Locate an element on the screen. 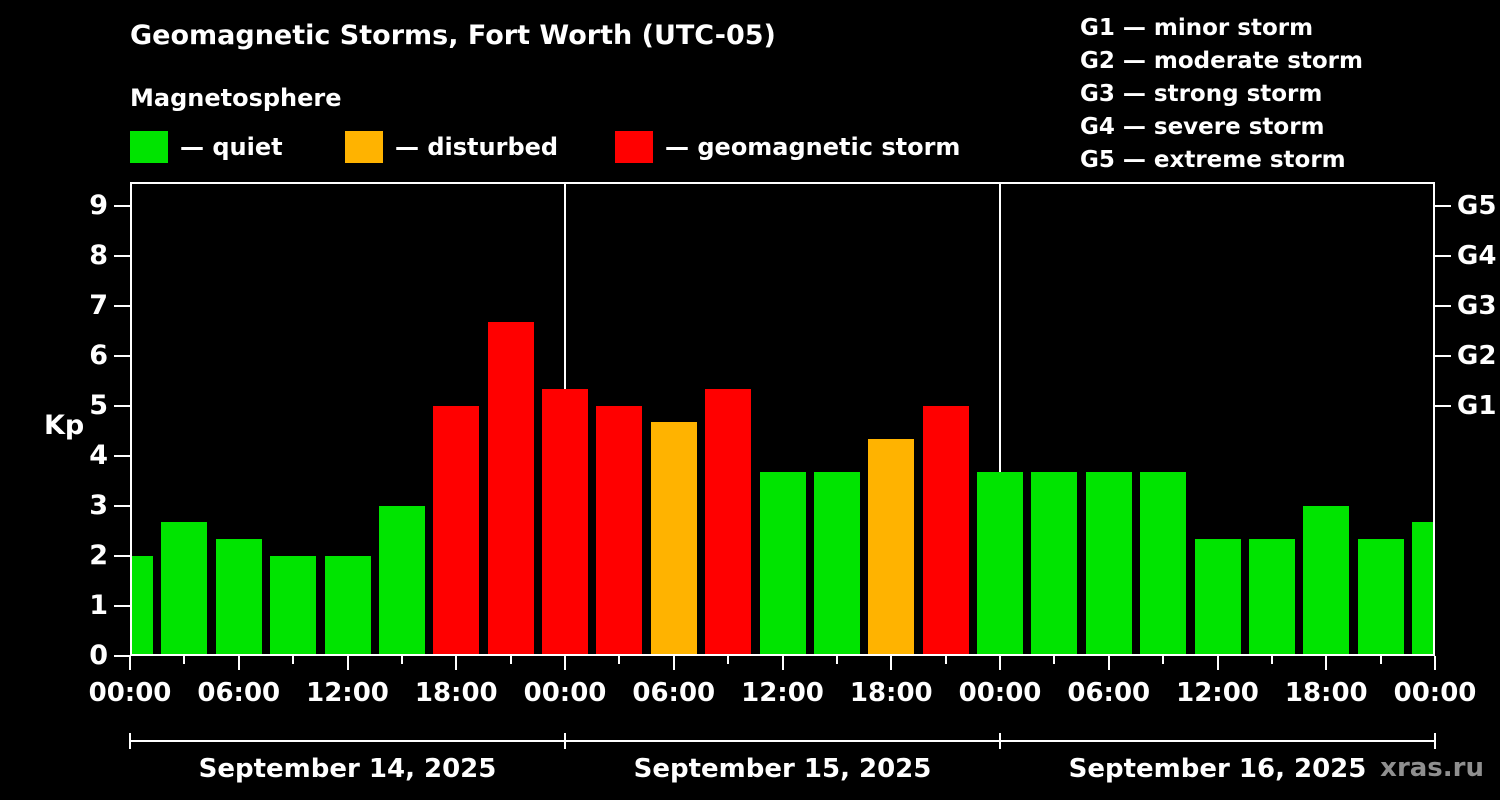 The height and width of the screenshot is (800, 1500). x-tick-label-60h: 12:00 is located at coordinates (1217, 693).